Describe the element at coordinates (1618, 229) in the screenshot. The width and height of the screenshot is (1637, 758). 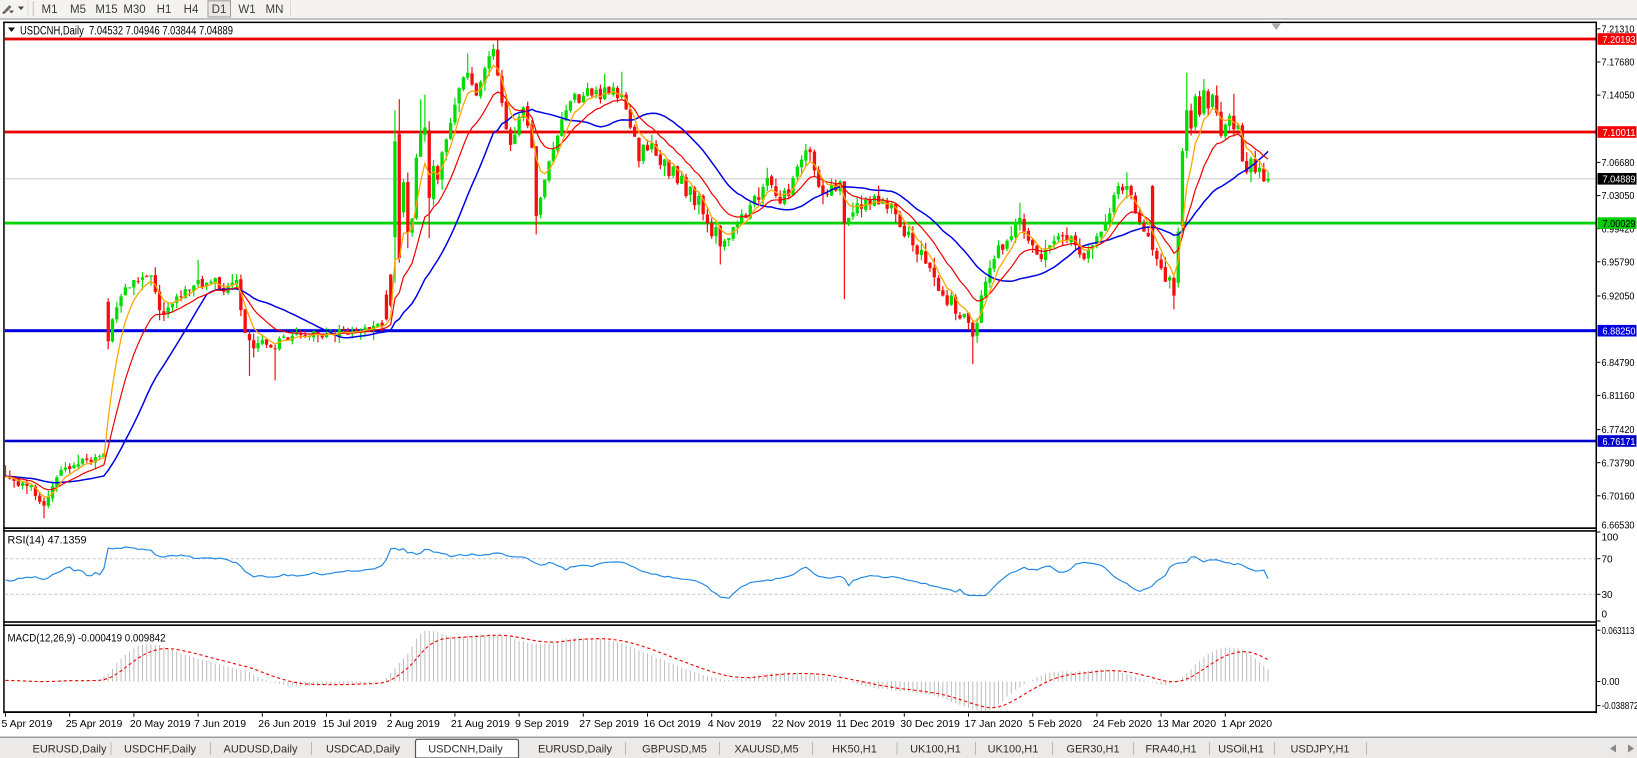
I see `svg-text: 6.99420` at that location.